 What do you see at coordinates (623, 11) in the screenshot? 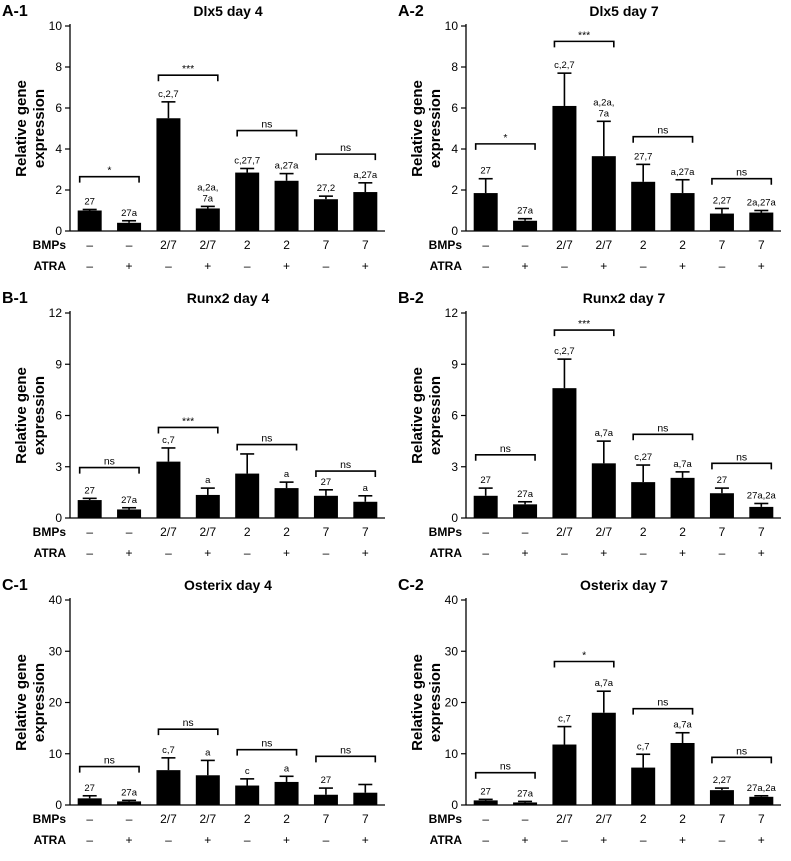
I see `chart-title: Dlx5 day 7` at bounding box center [623, 11].